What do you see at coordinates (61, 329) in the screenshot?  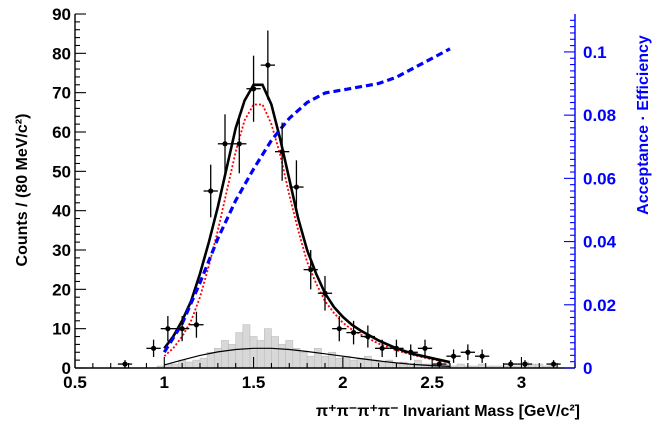 I see `y-tick-label: 10` at bounding box center [61, 329].